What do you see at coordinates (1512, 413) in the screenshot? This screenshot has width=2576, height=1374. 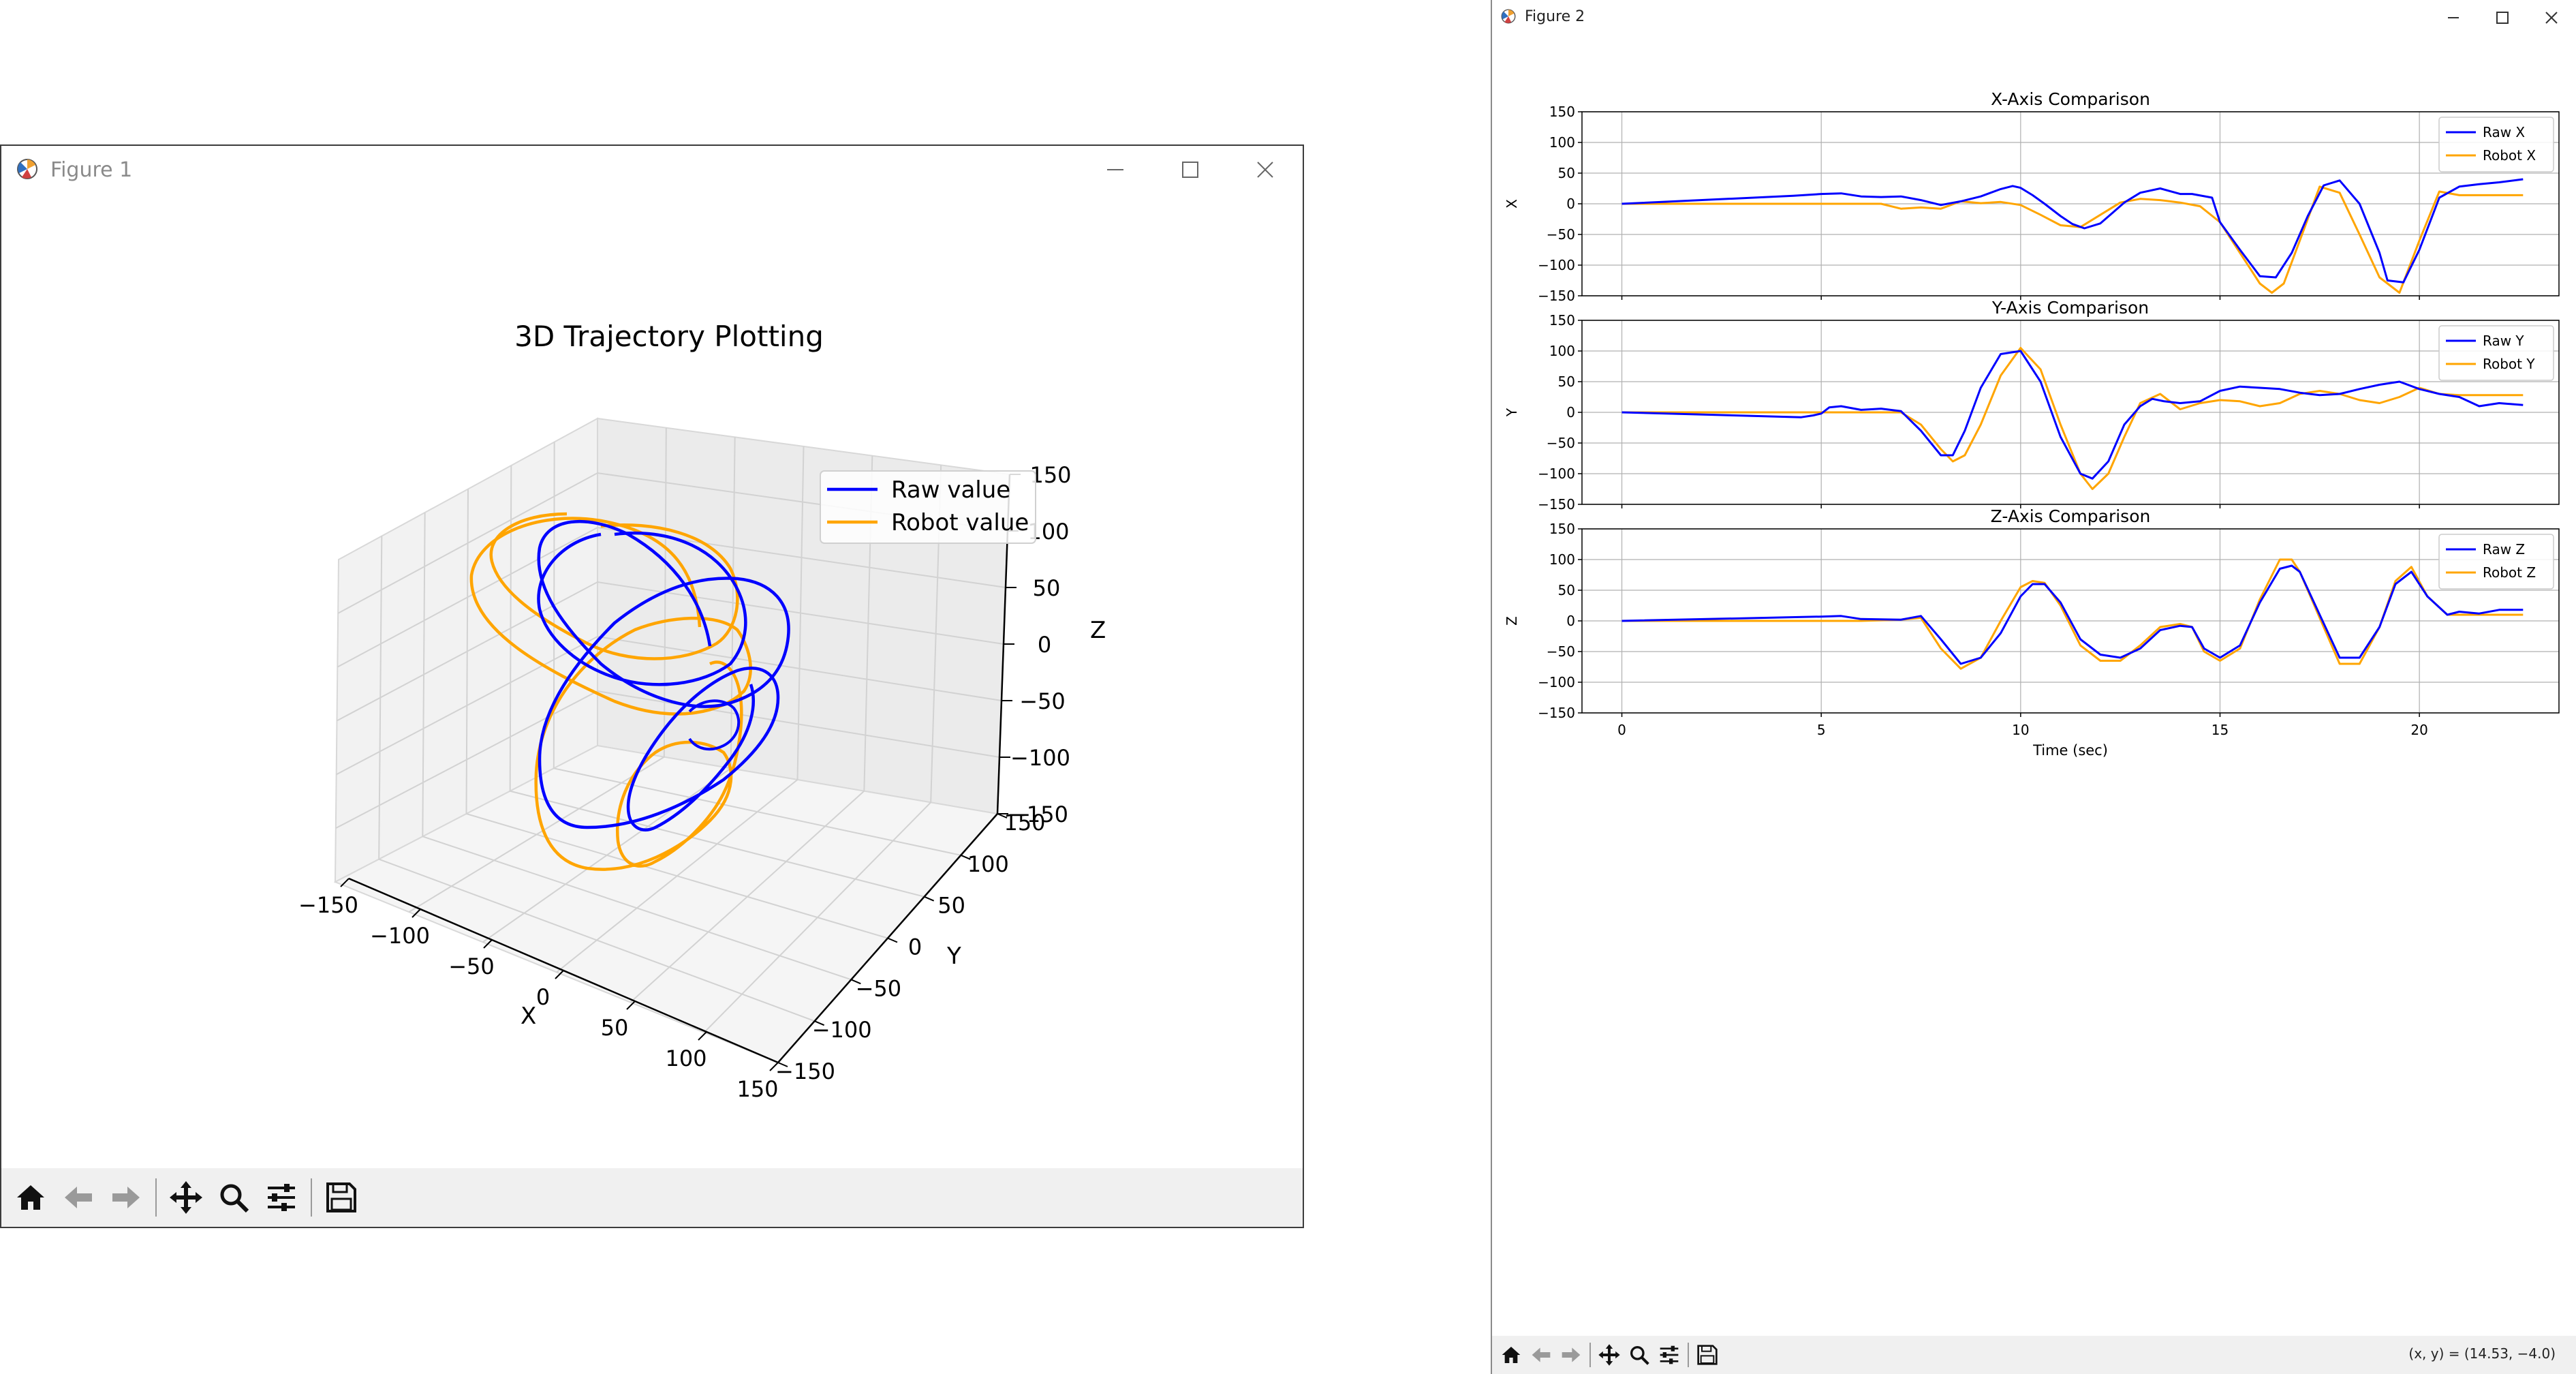 I see `y-axis-label: Y` at bounding box center [1512, 413].